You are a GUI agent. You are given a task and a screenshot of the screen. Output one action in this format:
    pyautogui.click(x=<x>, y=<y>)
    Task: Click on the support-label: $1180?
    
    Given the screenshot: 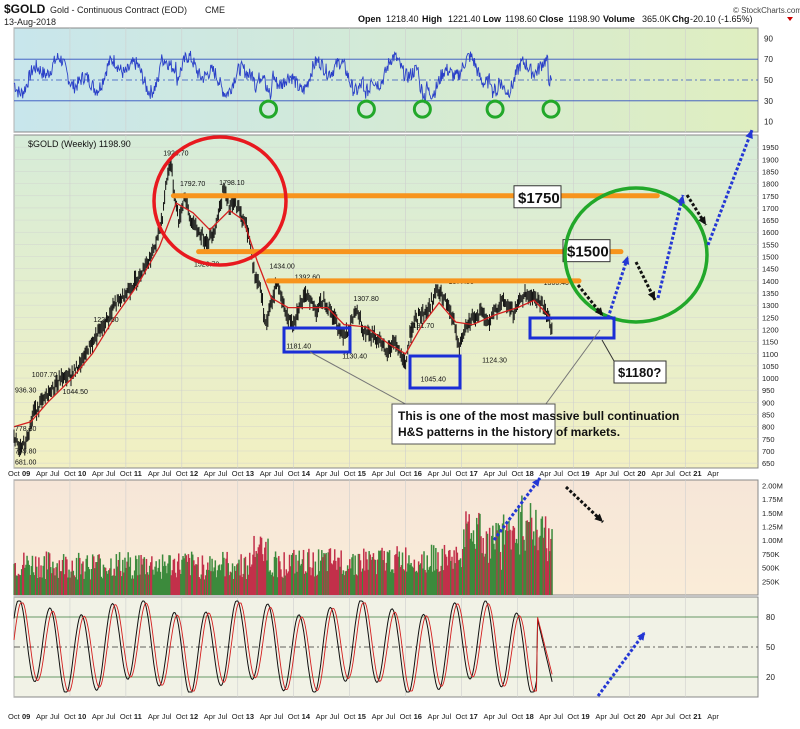 What is the action you would take?
    pyautogui.click(x=639, y=372)
    